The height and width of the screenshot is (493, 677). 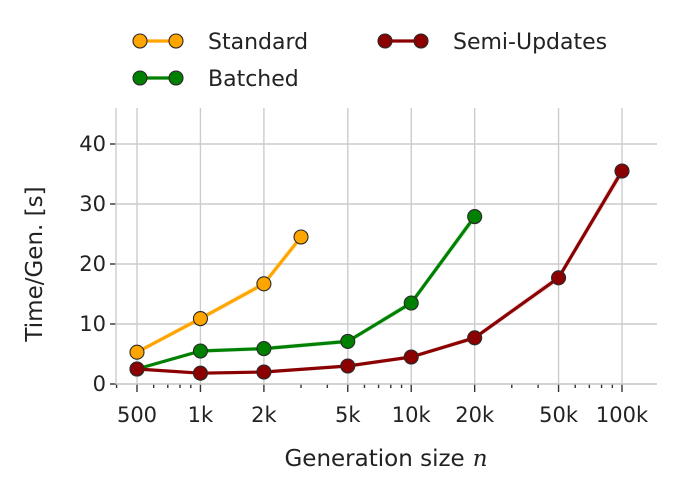 I want to click on legend-item-batched: Batched, so click(x=215, y=79).